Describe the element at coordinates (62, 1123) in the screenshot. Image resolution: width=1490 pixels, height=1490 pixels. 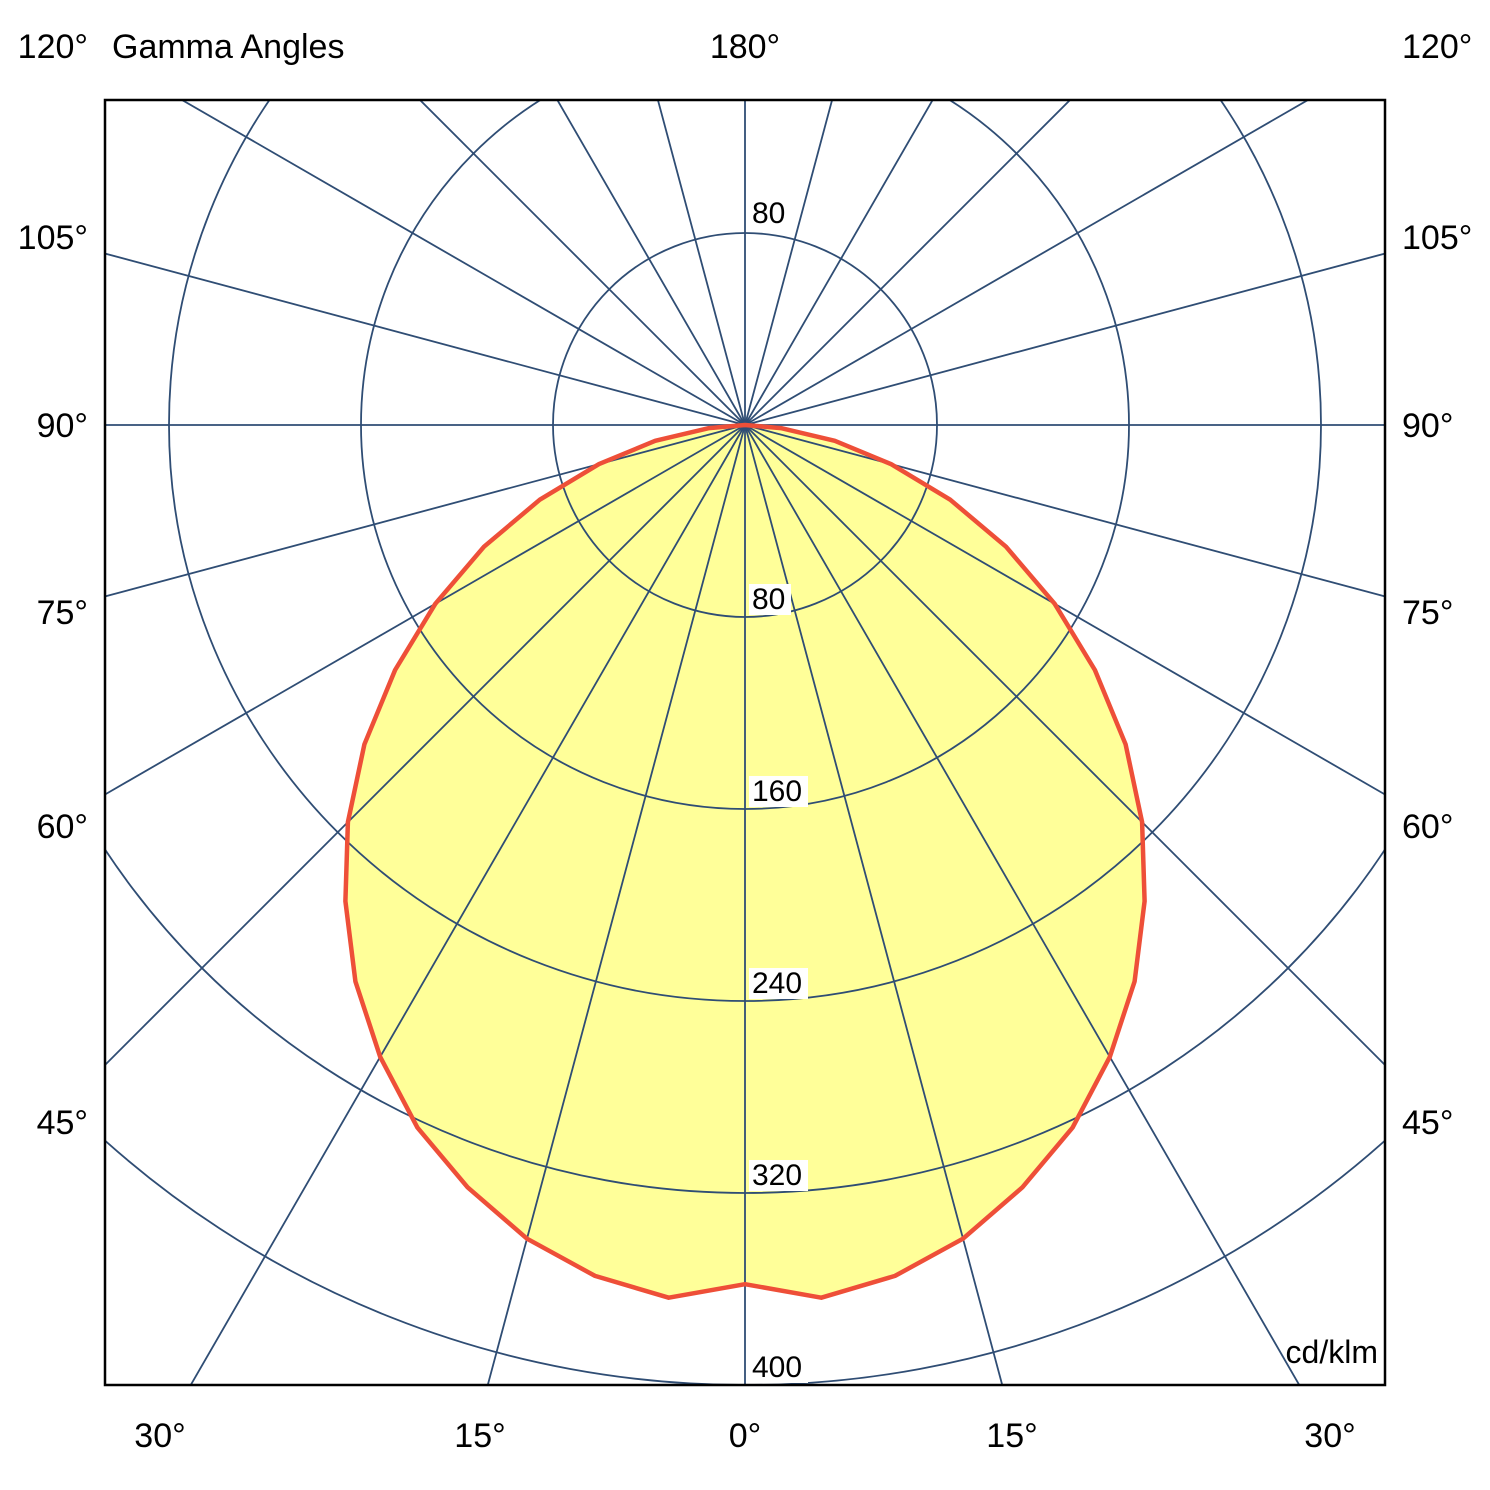
I see `angle-label-left-45: 45°` at that location.